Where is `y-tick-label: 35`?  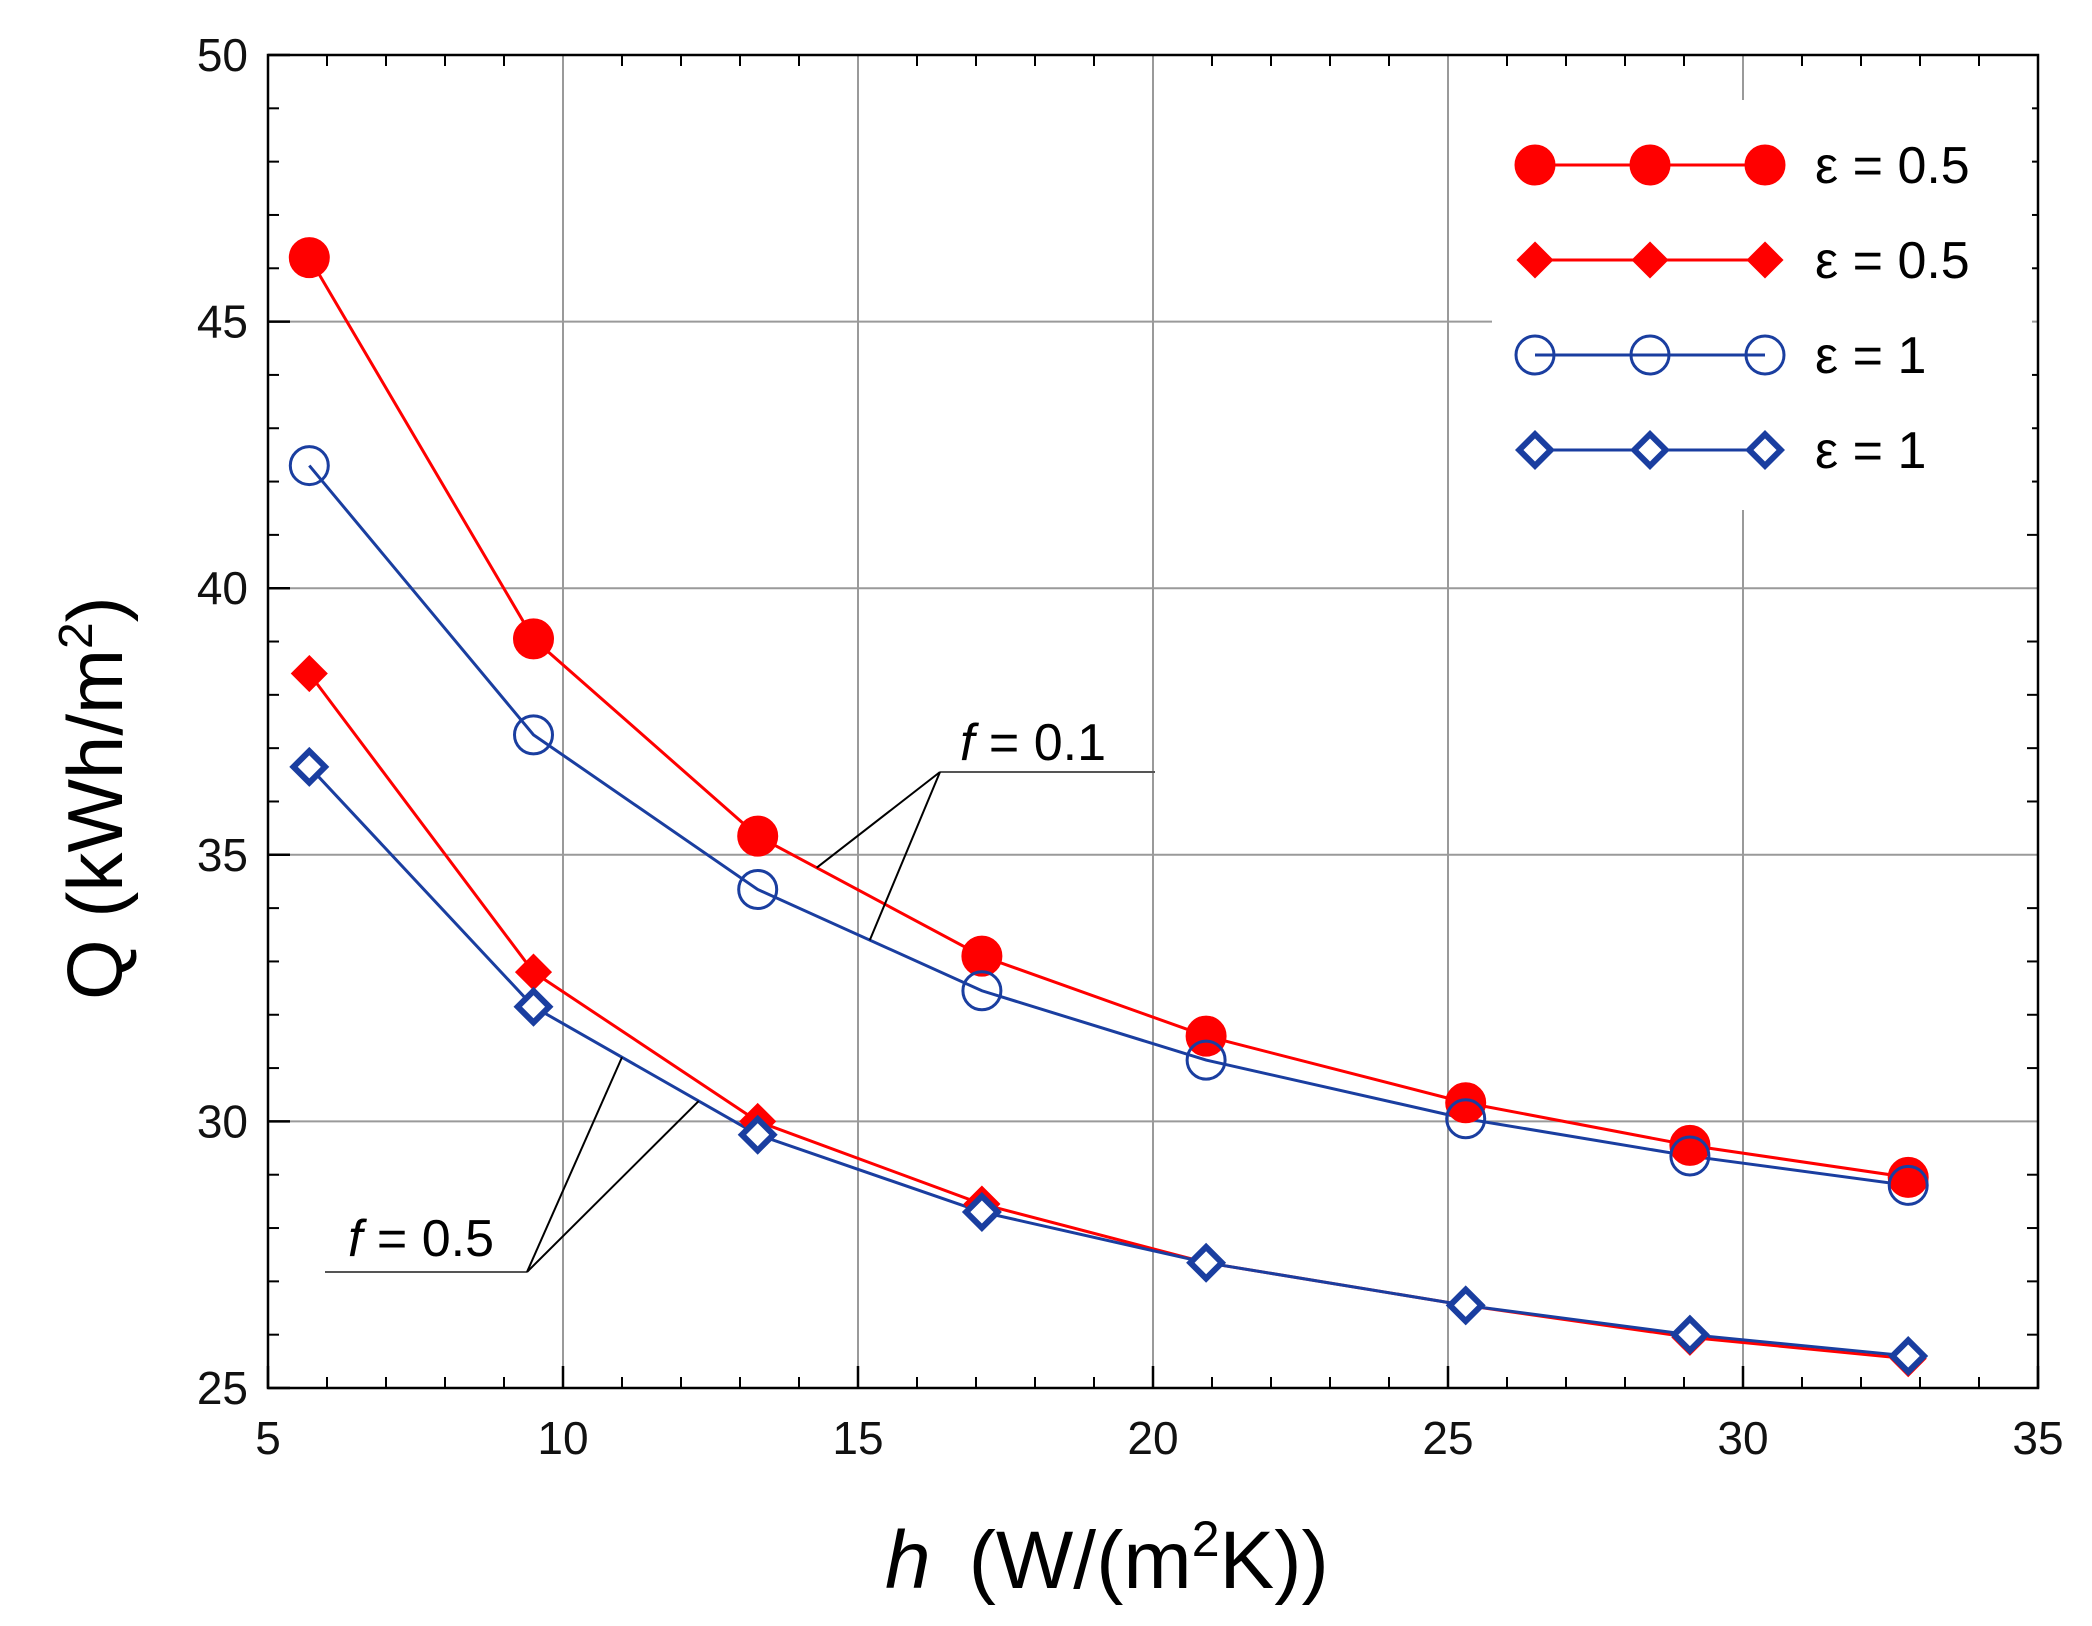 y-tick-label: 35 is located at coordinates (222, 855).